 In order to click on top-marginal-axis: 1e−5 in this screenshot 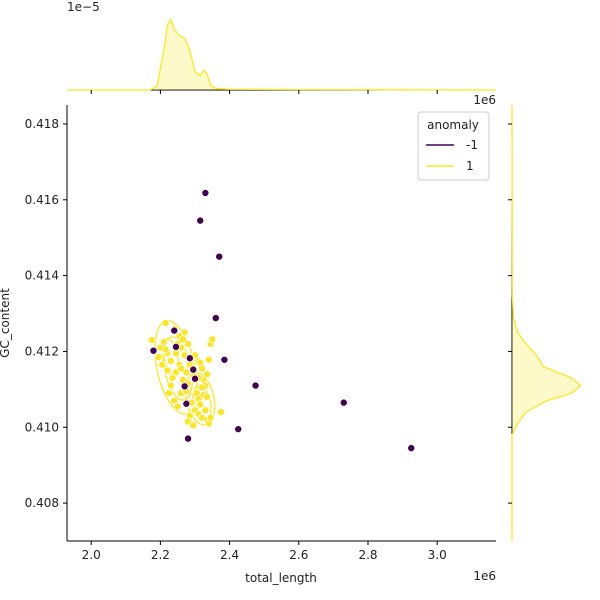, I will do `click(282, 47)`.